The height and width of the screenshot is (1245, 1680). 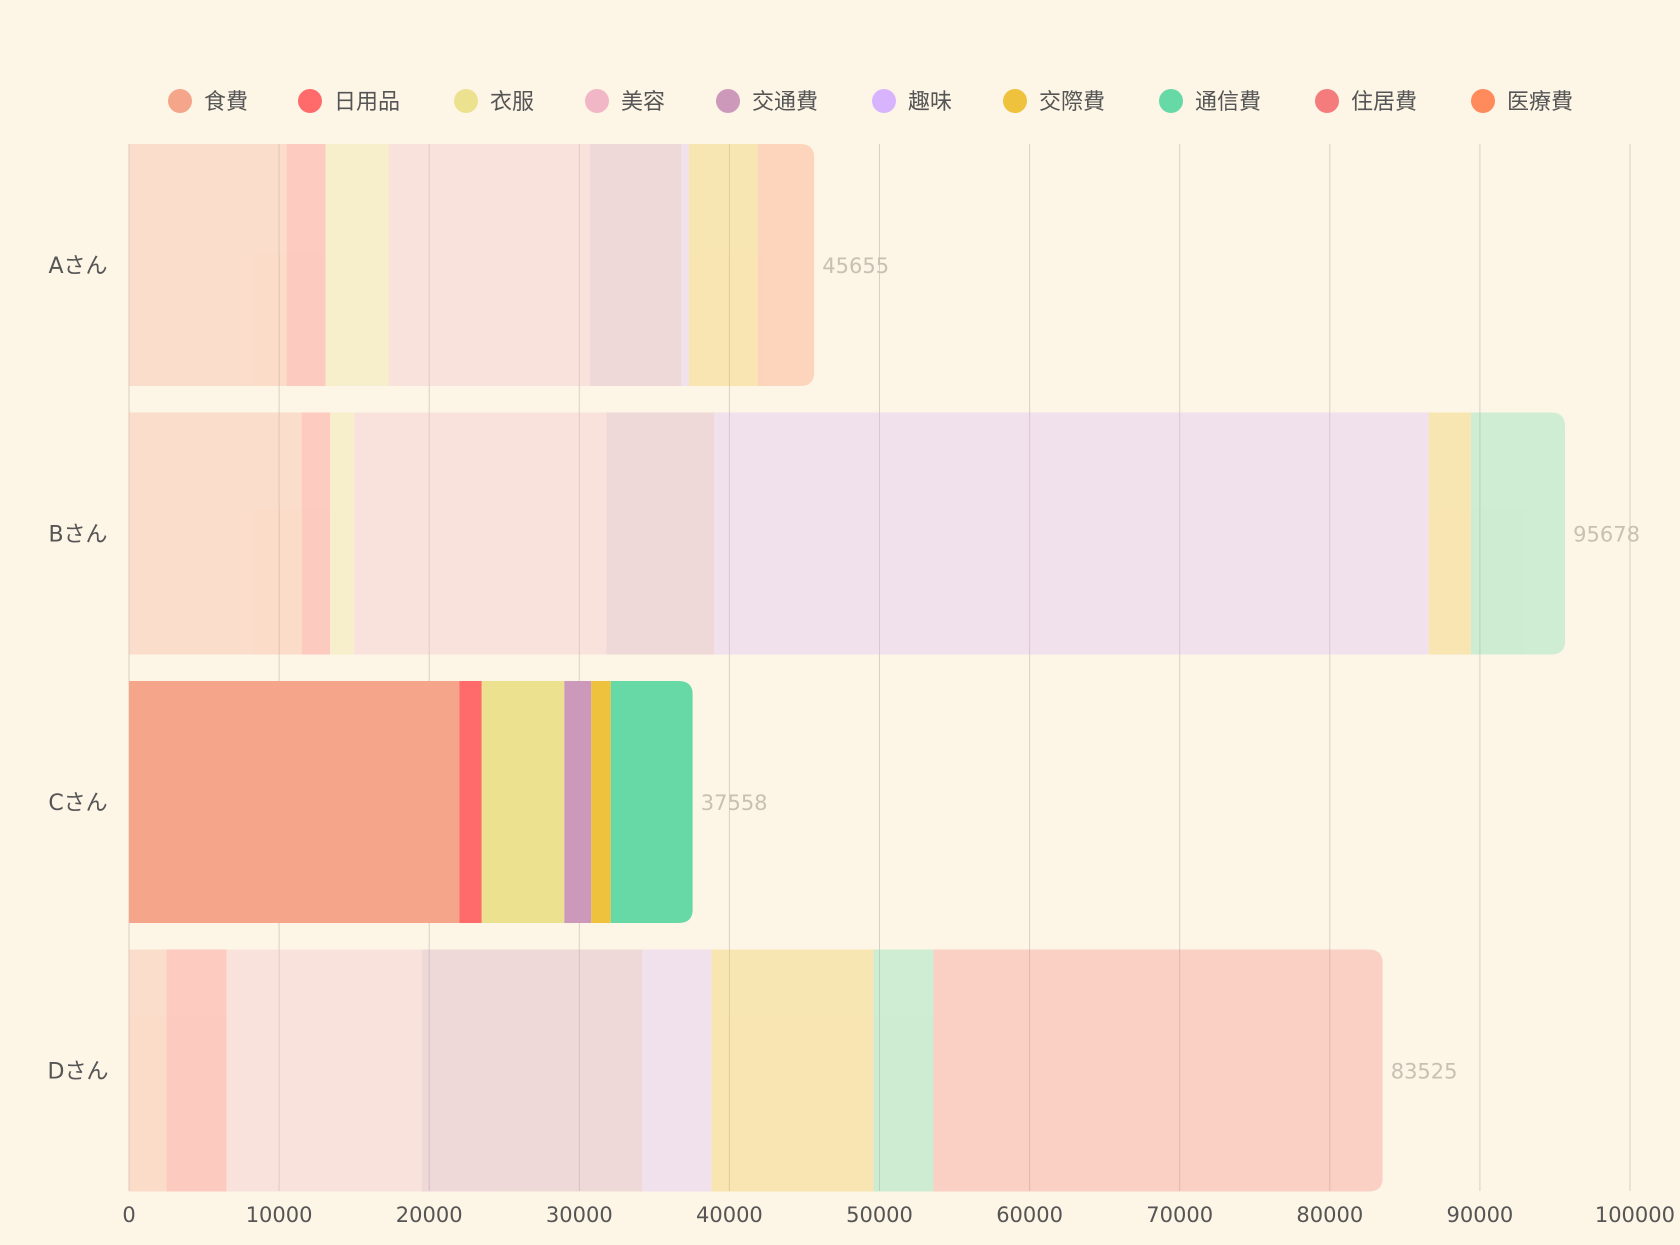 What do you see at coordinates (77, 535) in the screenshot?
I see `category-label: Bさん` at bounding box center [77, 535].